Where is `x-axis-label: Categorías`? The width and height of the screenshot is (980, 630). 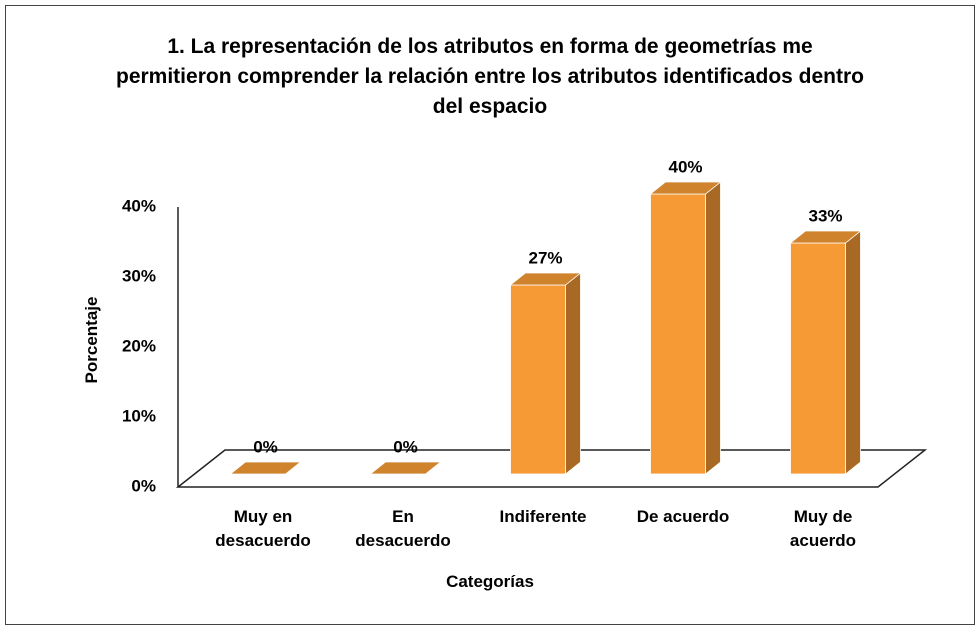 x-axis-label: Categorías is located at coordinates (490, 581).